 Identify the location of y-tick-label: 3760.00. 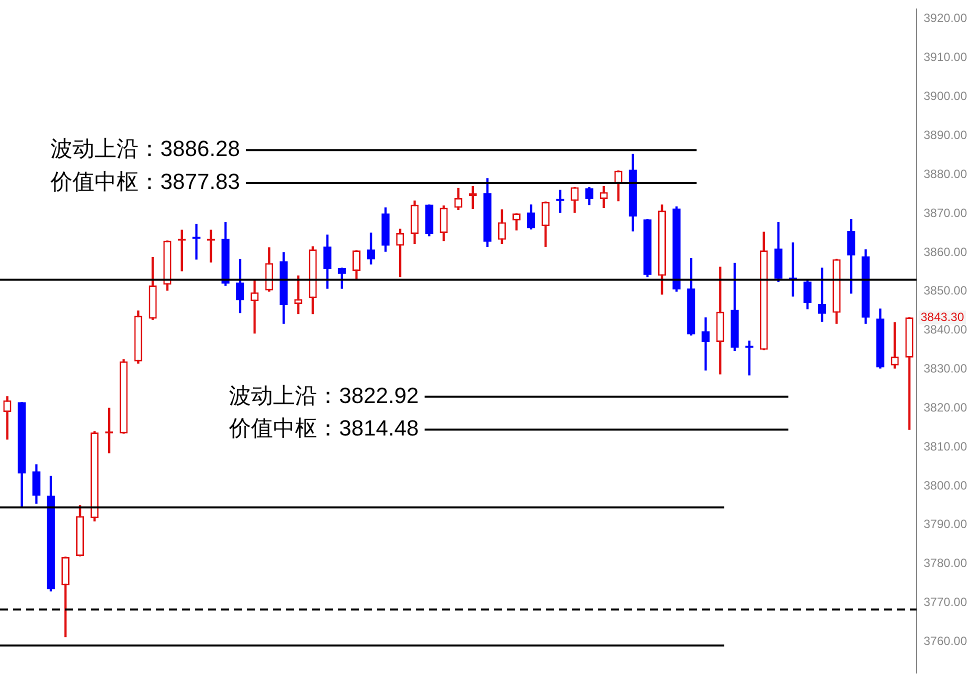
(946, 641).